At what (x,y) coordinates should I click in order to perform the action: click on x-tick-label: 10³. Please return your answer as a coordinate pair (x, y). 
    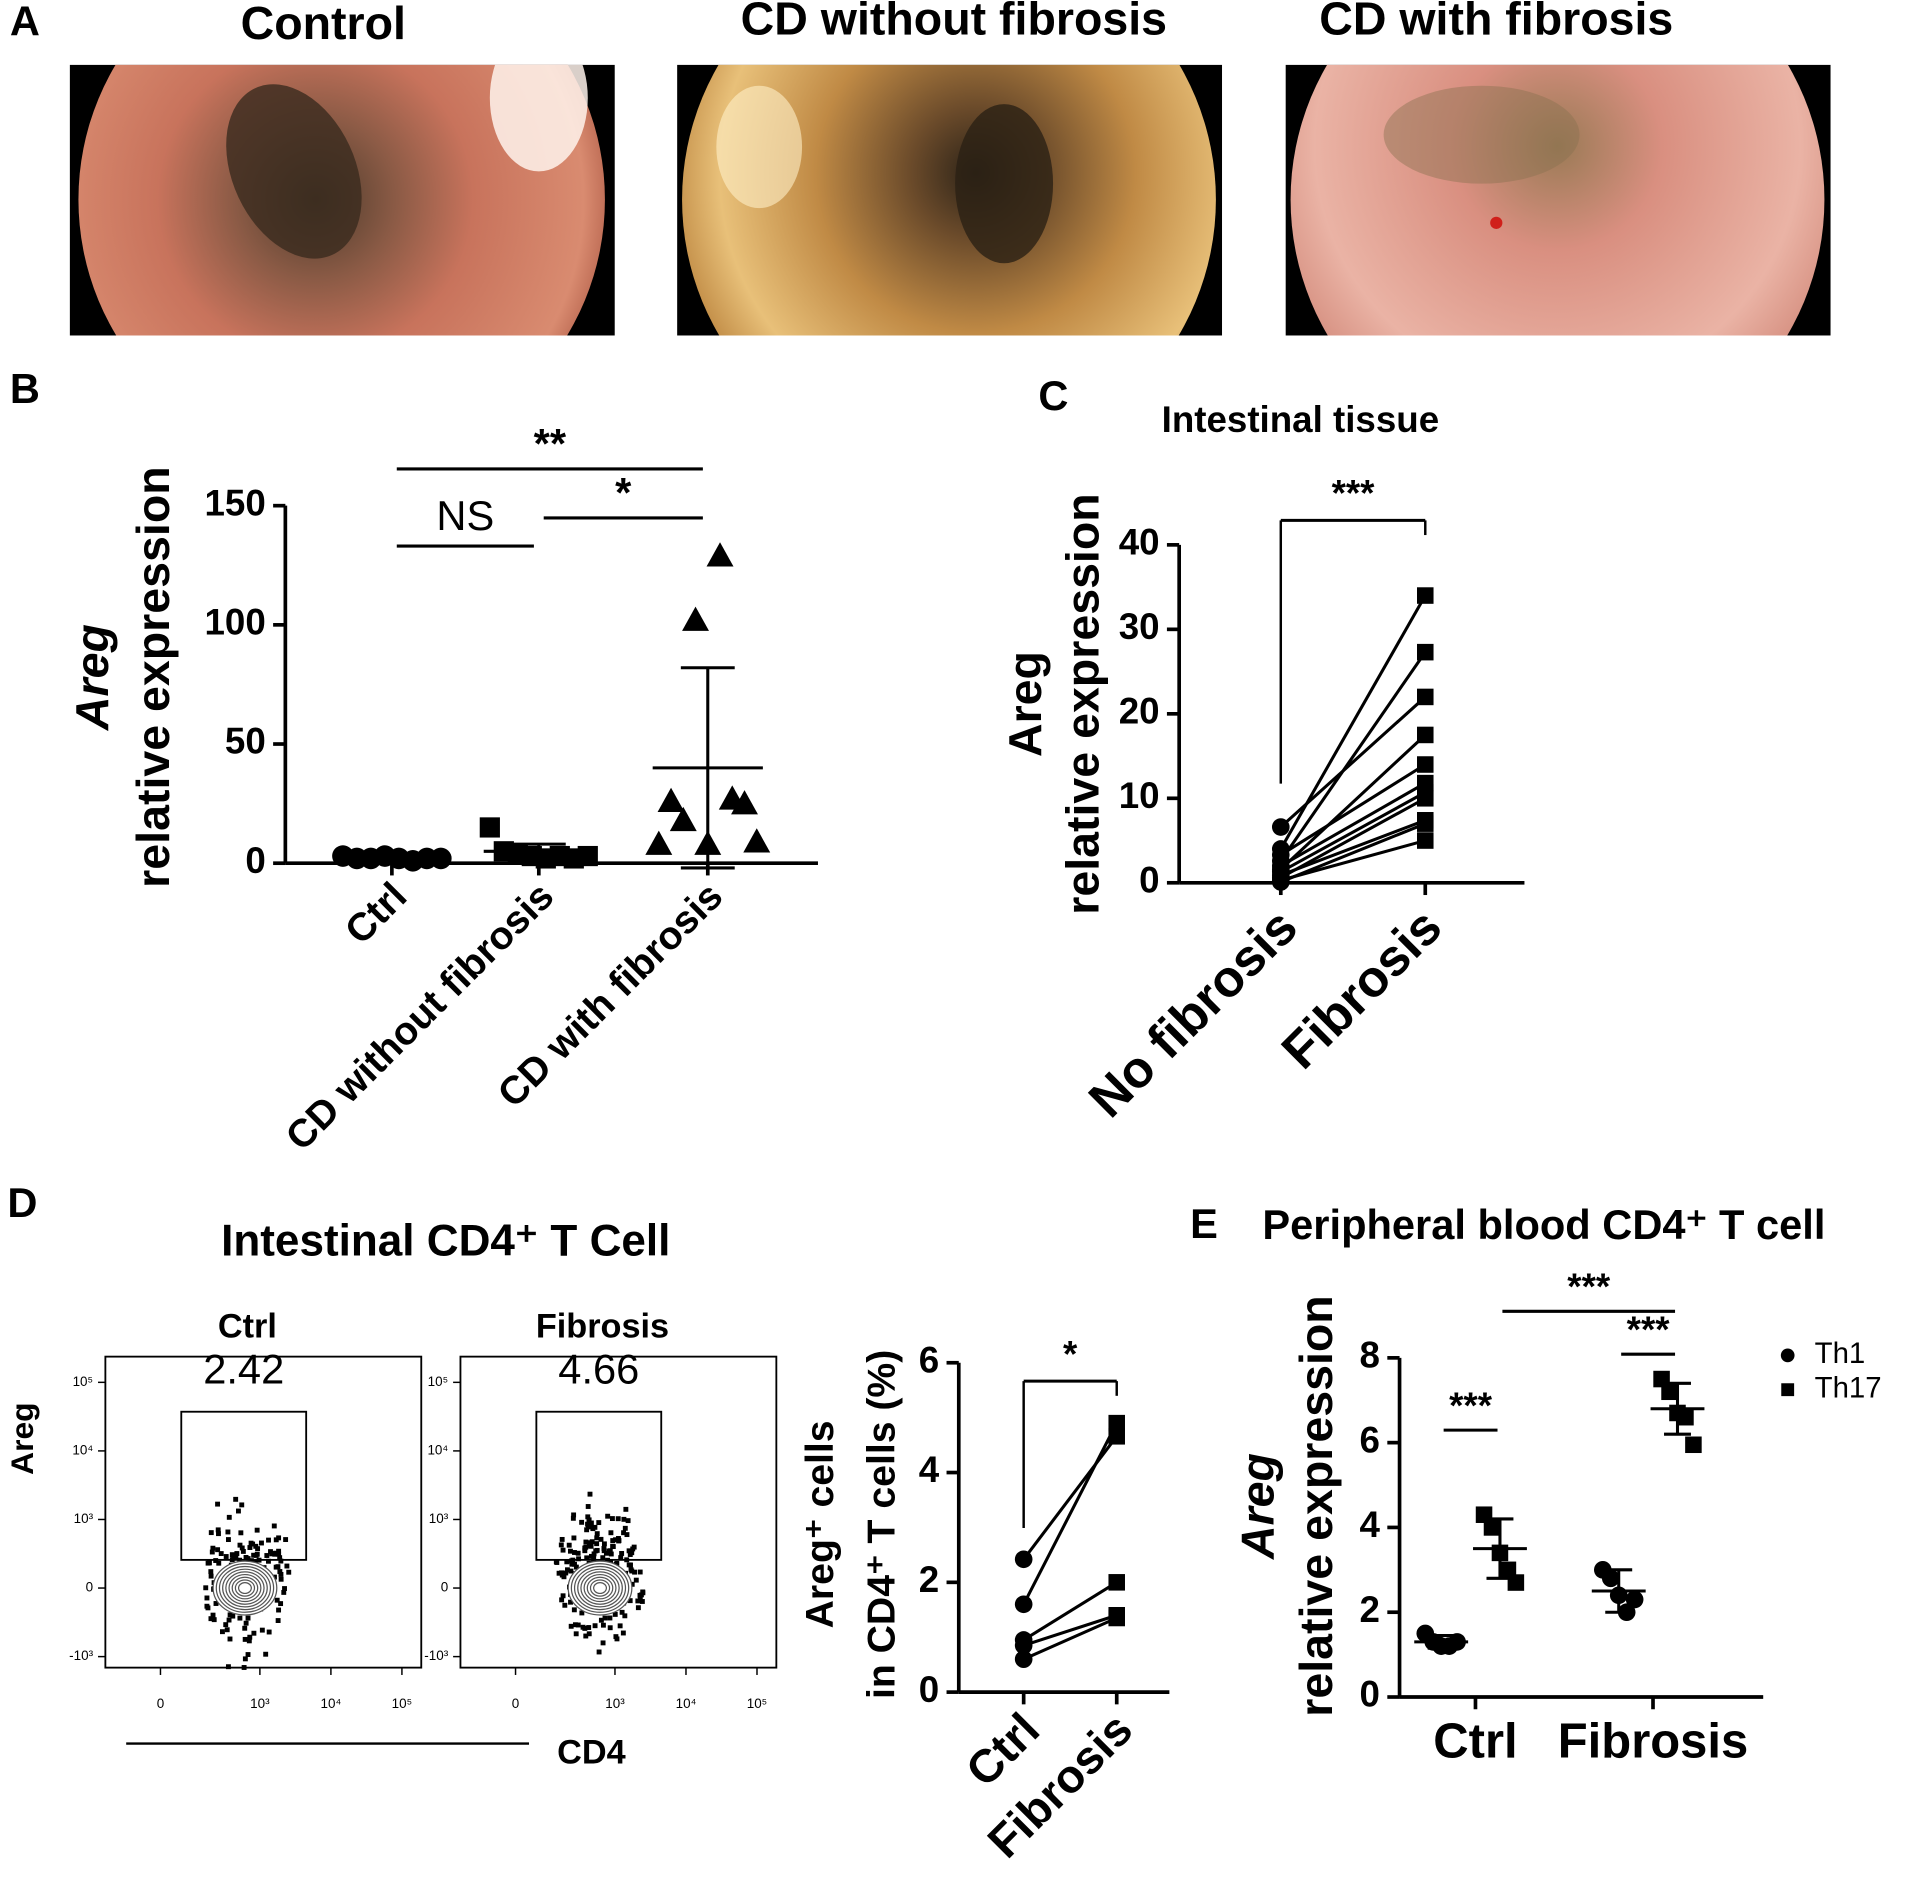
    Looking at the image, I should click on (260, 1703).